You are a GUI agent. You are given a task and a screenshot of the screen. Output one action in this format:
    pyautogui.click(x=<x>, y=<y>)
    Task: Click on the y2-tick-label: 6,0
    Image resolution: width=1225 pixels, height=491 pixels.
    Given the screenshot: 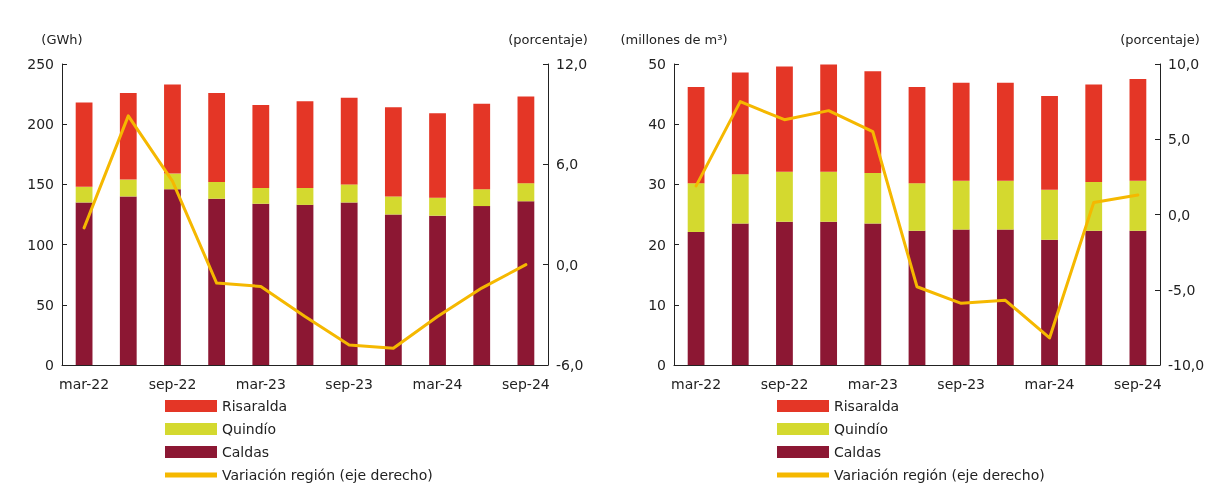 What is the action you would take?
    pyautogui.click(x=567, y=164)
    